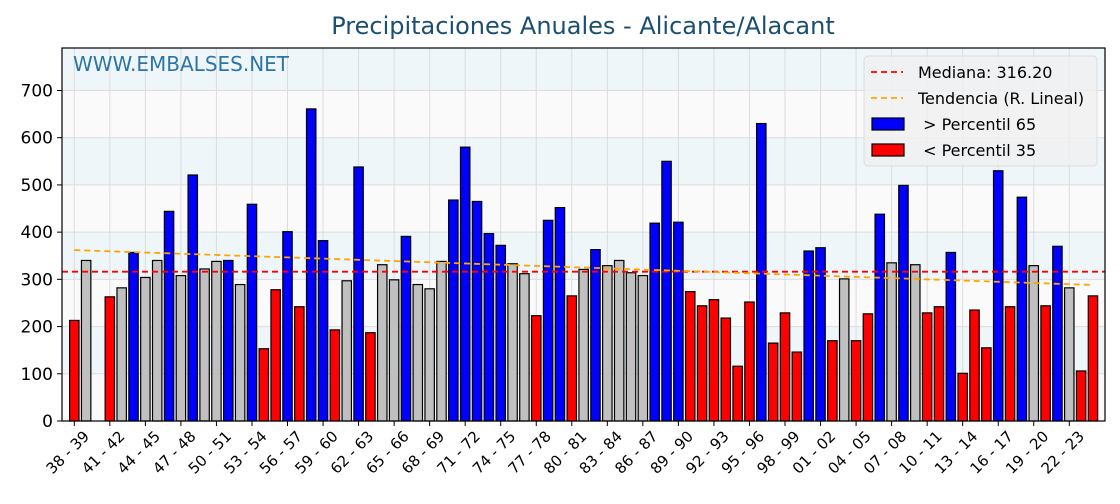  What do you see at coordinates (1045, 363) in the screenshot?
I see `bar-2020` at bounding box center [1045, 363].